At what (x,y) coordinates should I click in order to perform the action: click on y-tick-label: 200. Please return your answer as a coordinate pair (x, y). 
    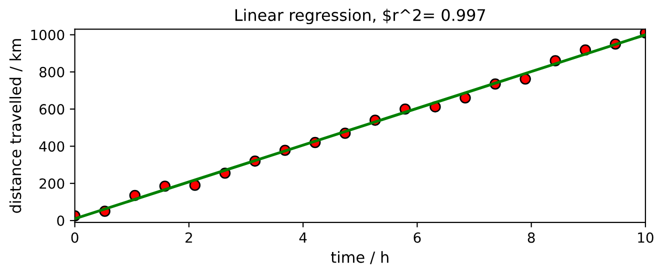
    Looking at the image, I should click on (52, 183).